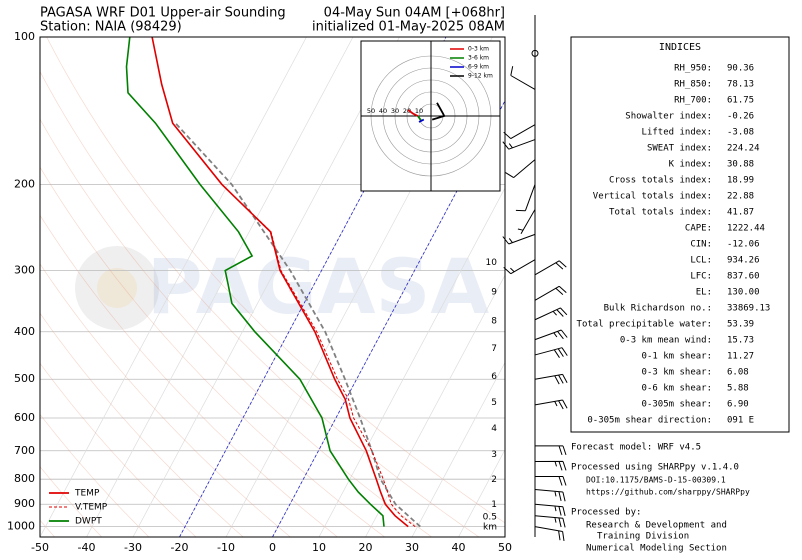  I want to click on index-value: 61.75, so click(740, 101).